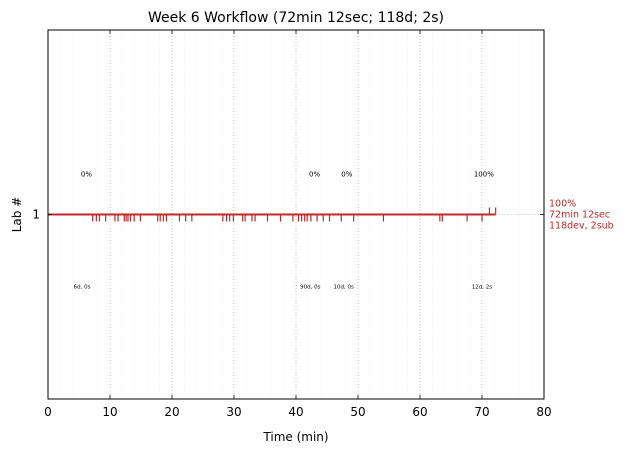  Describe the element at coordinates (482, 288) in the screenshot. I see `count-annotation: 12d, 2s` at that location.